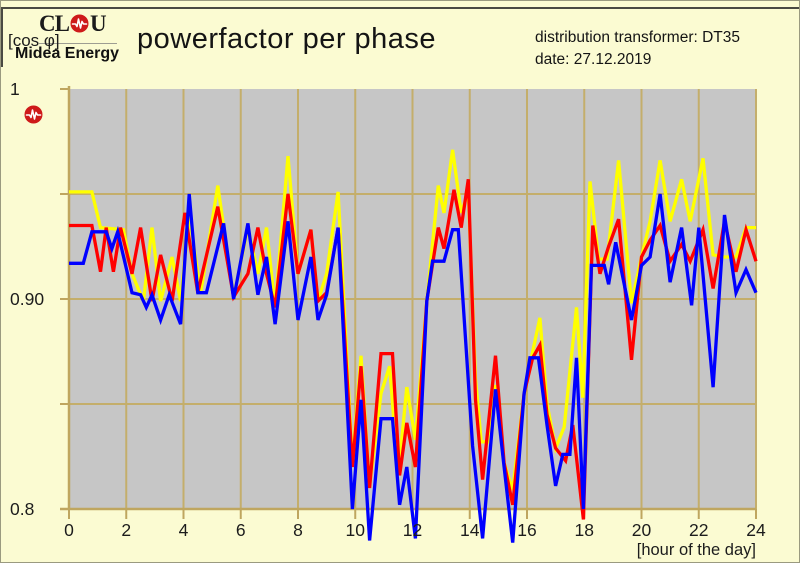 The height and width of the screenshot is (563, 800). Describe the element at coordinates (412, 530) in the screenshot. I see `x-tick-label: 12` at that location.